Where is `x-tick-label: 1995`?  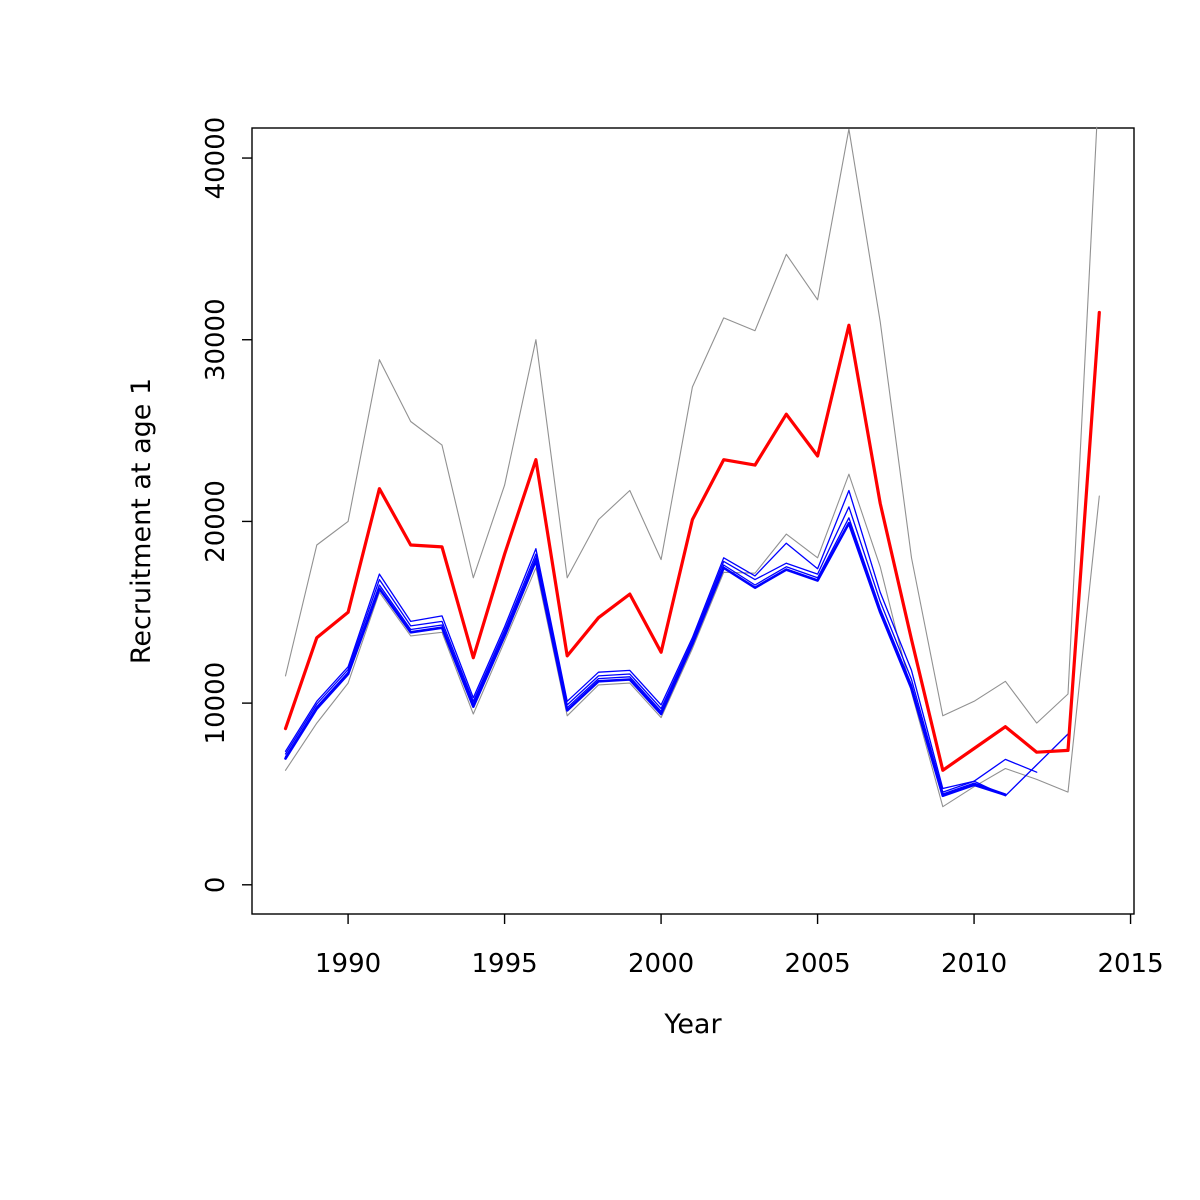 x-tick-label: 1995 is located at coordinates (504, 964).